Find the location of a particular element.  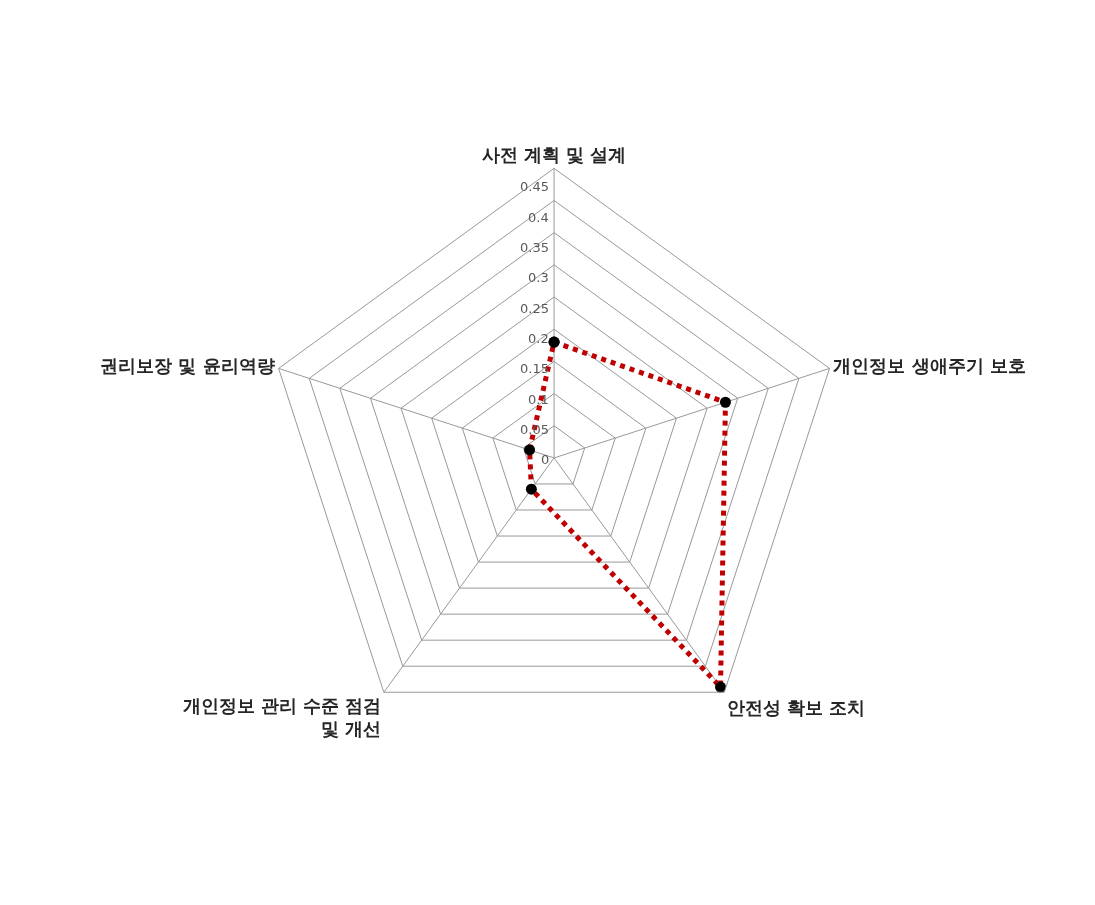

y-tick-label: 0.25 is located at coordinates (534, 308).